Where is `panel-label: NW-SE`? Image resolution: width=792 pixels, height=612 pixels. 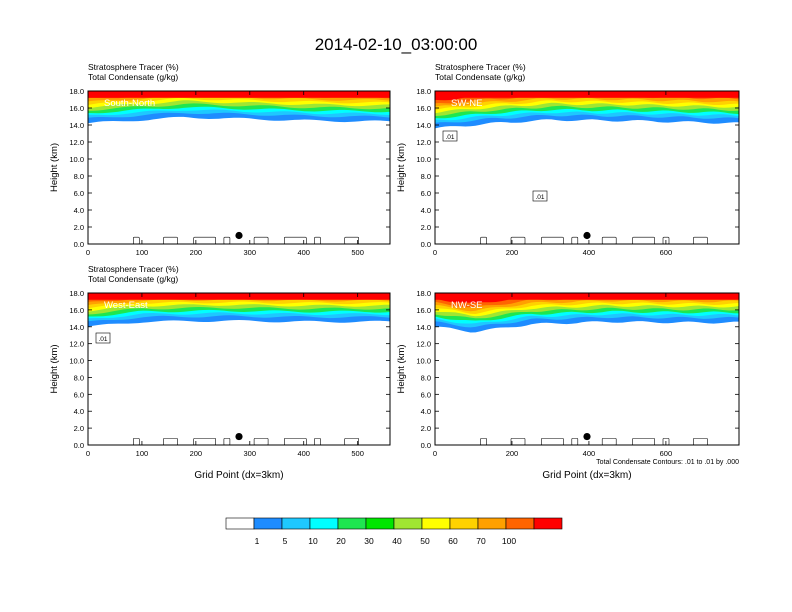
panel-label: NW-SE is located at coordinates (467, 305).